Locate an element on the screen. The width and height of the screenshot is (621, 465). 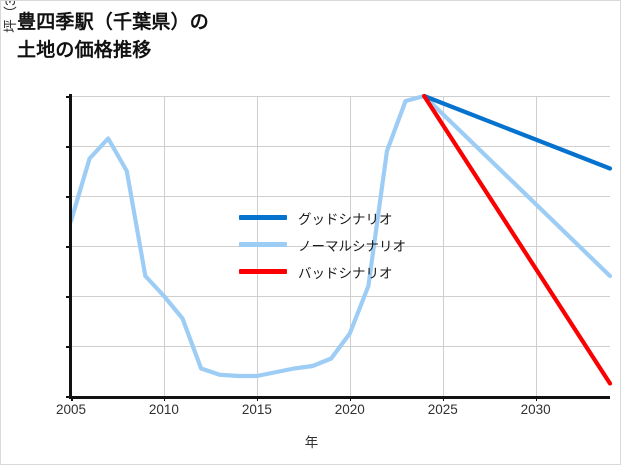
x-tick-label: 2020 is located at coordinates (349, 409).